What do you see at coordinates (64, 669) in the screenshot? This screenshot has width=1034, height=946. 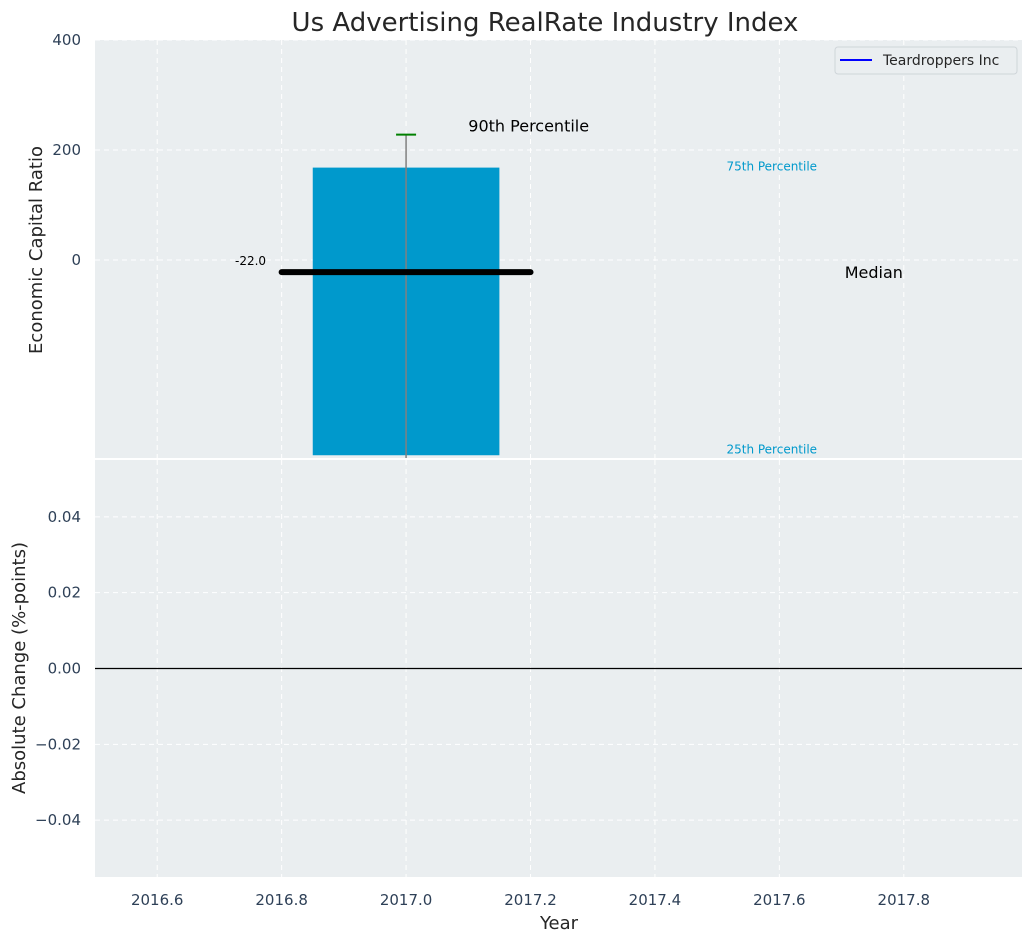 I see `bottom-y-tick-label: 0.00` at bounding box center [64, 669].